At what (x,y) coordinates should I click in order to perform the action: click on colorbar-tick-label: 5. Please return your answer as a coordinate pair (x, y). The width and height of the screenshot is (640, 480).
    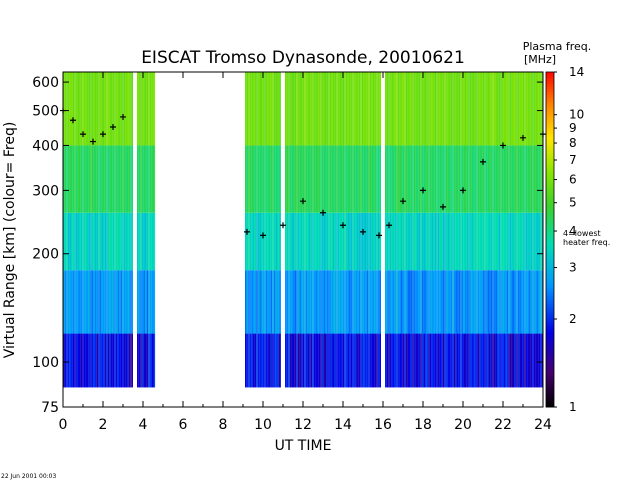
    Looking at the image, I should click on (573, 203).